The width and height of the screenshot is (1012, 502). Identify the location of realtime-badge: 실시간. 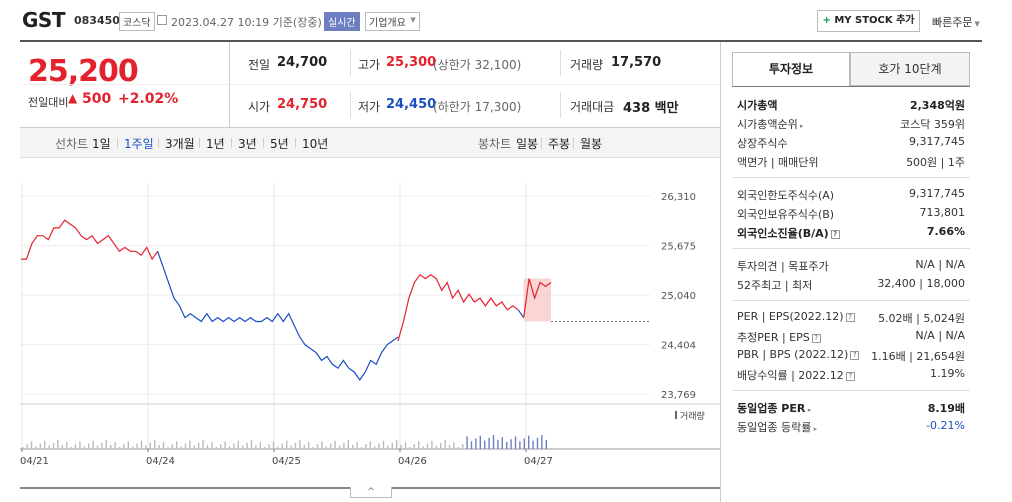
(342, 21).